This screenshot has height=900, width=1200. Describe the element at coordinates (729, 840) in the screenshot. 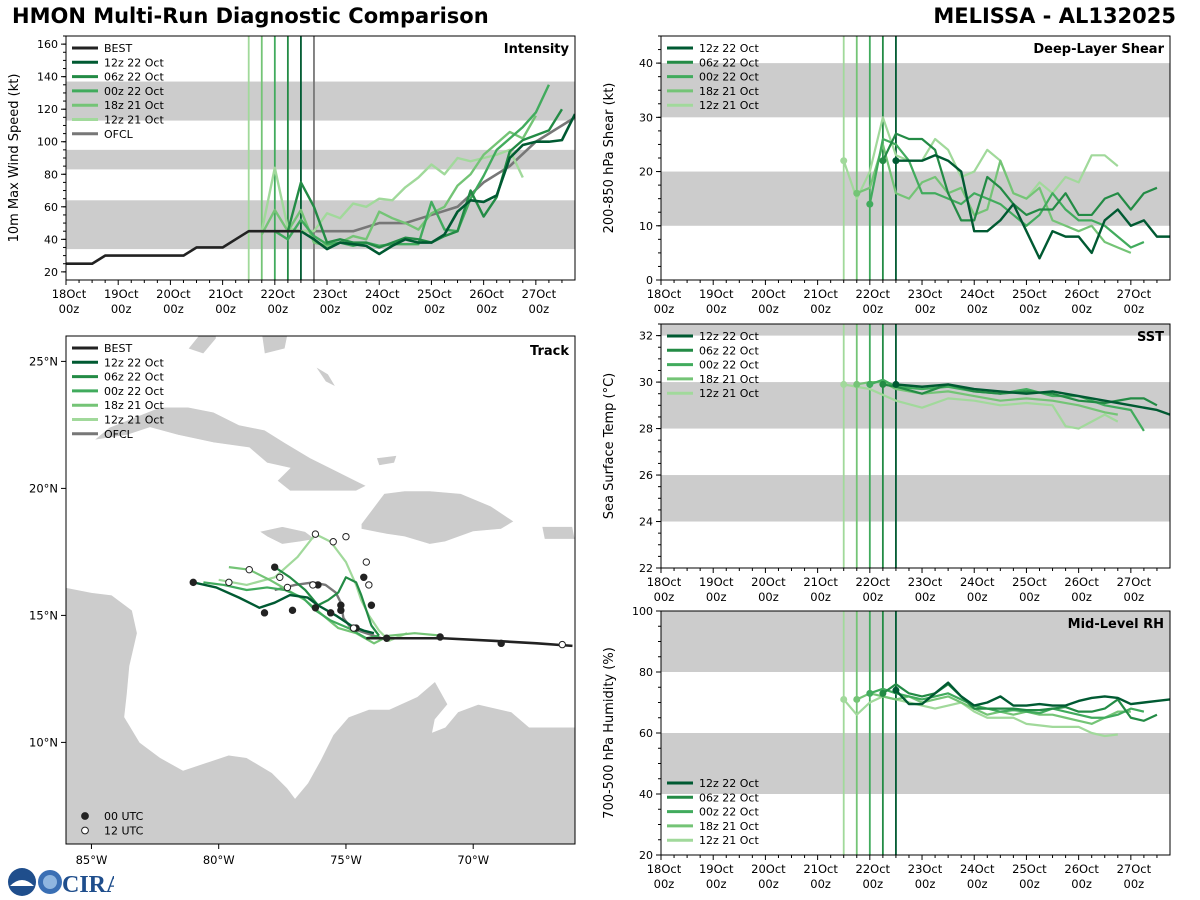

I see `legend-label: 12z 21 Oct` at that location.